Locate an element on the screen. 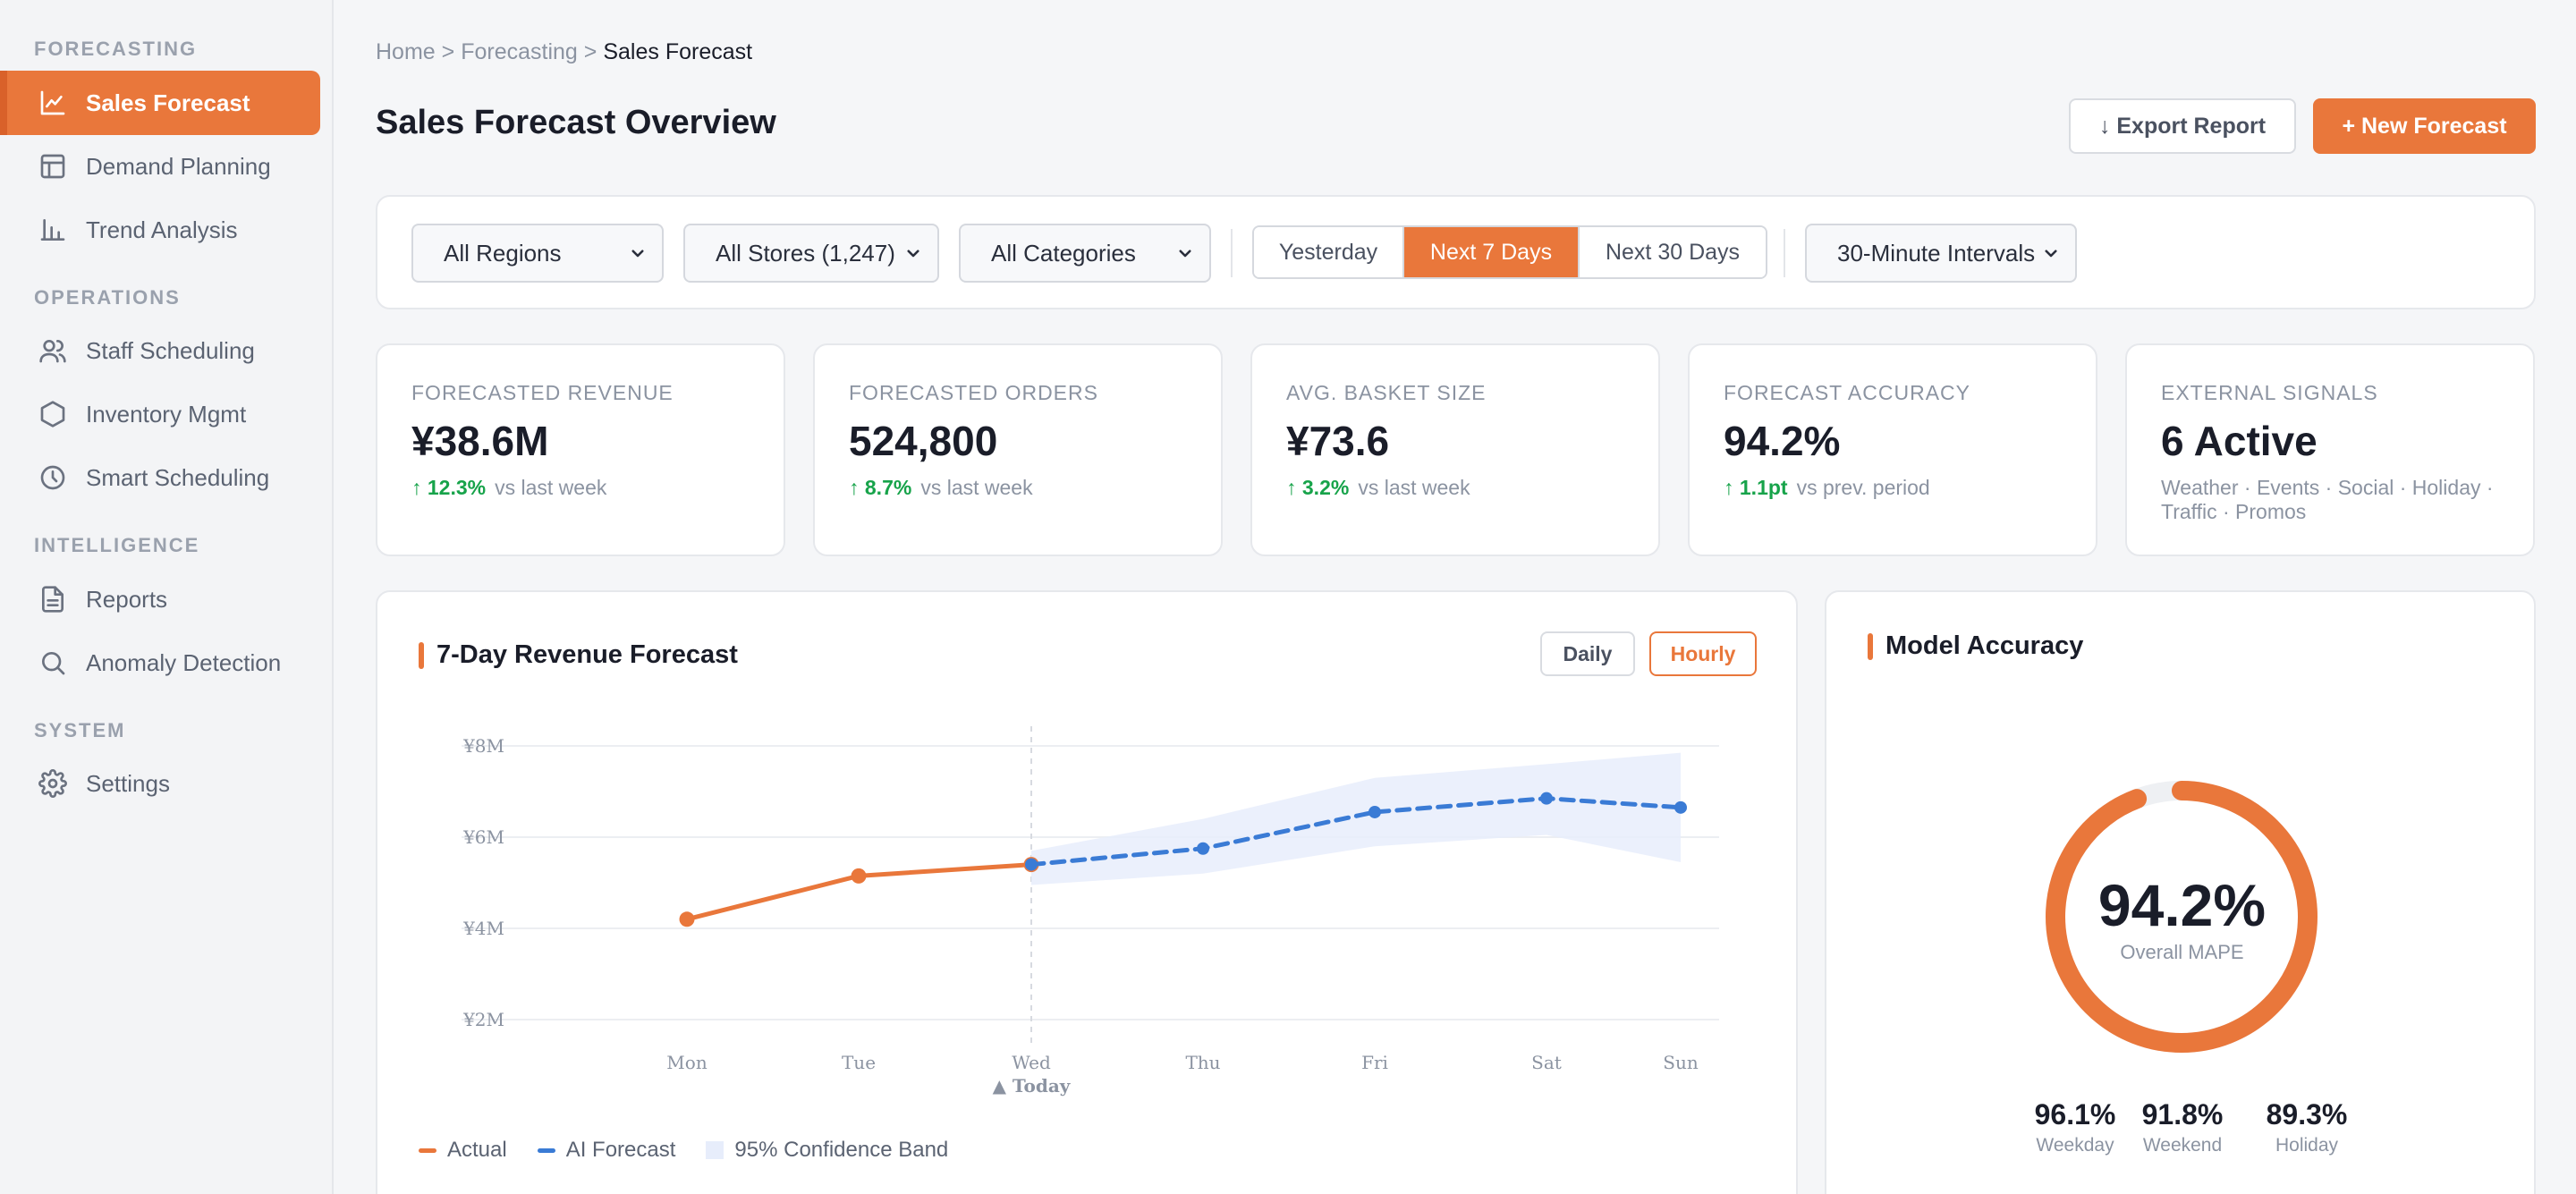 Image resolution: width=2576 pixels, height=1194 pixels. users-icon is located at coordinates (53, 350).